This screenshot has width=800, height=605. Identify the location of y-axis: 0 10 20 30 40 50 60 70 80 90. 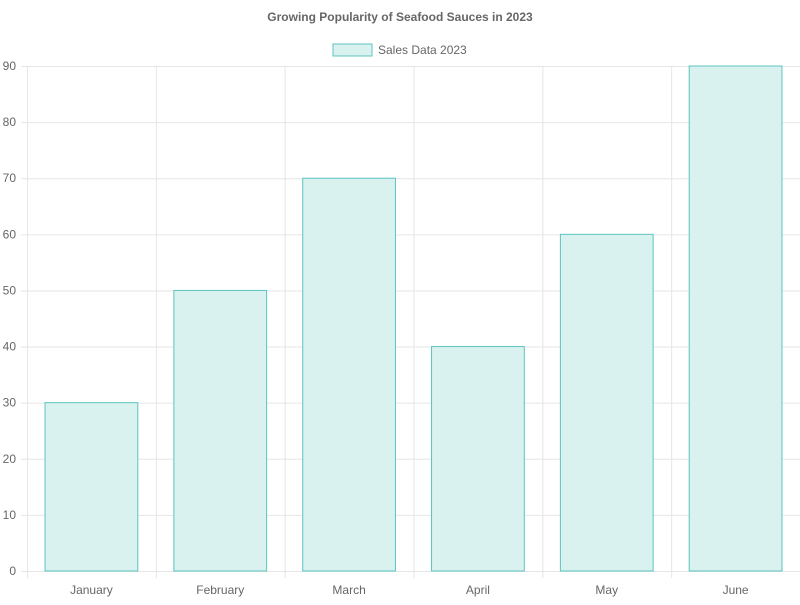
(10, 318).